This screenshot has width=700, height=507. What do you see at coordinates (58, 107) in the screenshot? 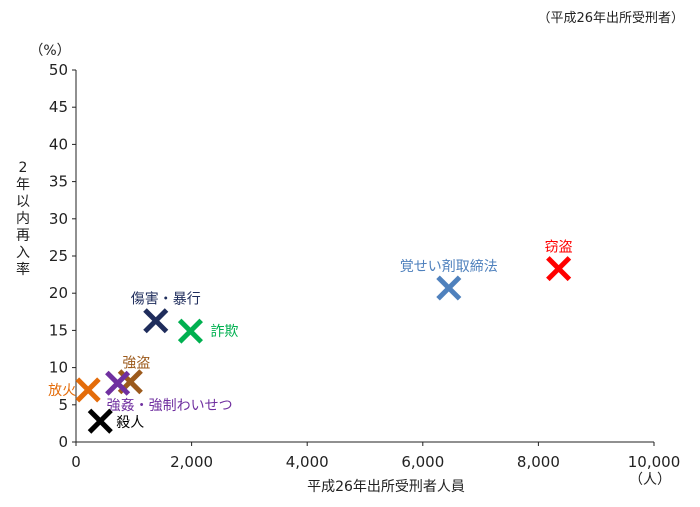
I see `y-tick-label: 45` at bounding box center [58, 107].